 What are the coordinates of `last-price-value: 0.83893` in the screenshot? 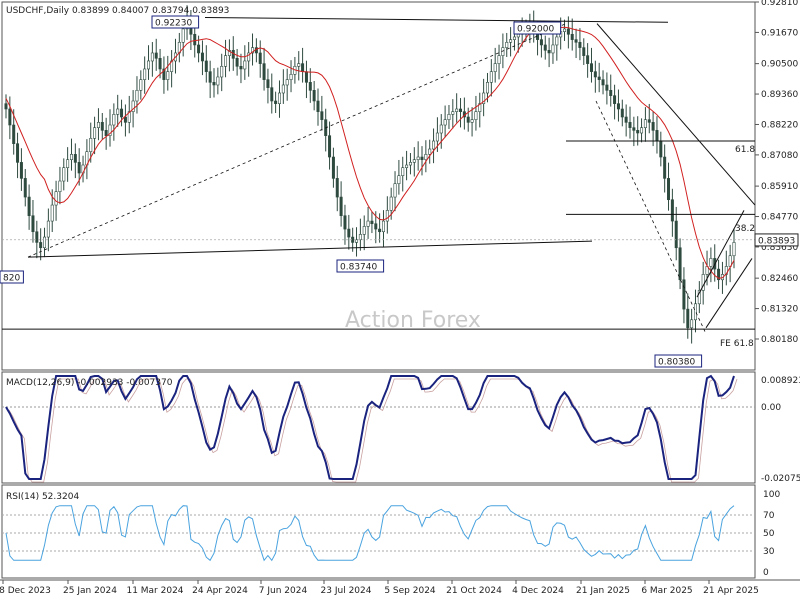 It's located at (776, 241).